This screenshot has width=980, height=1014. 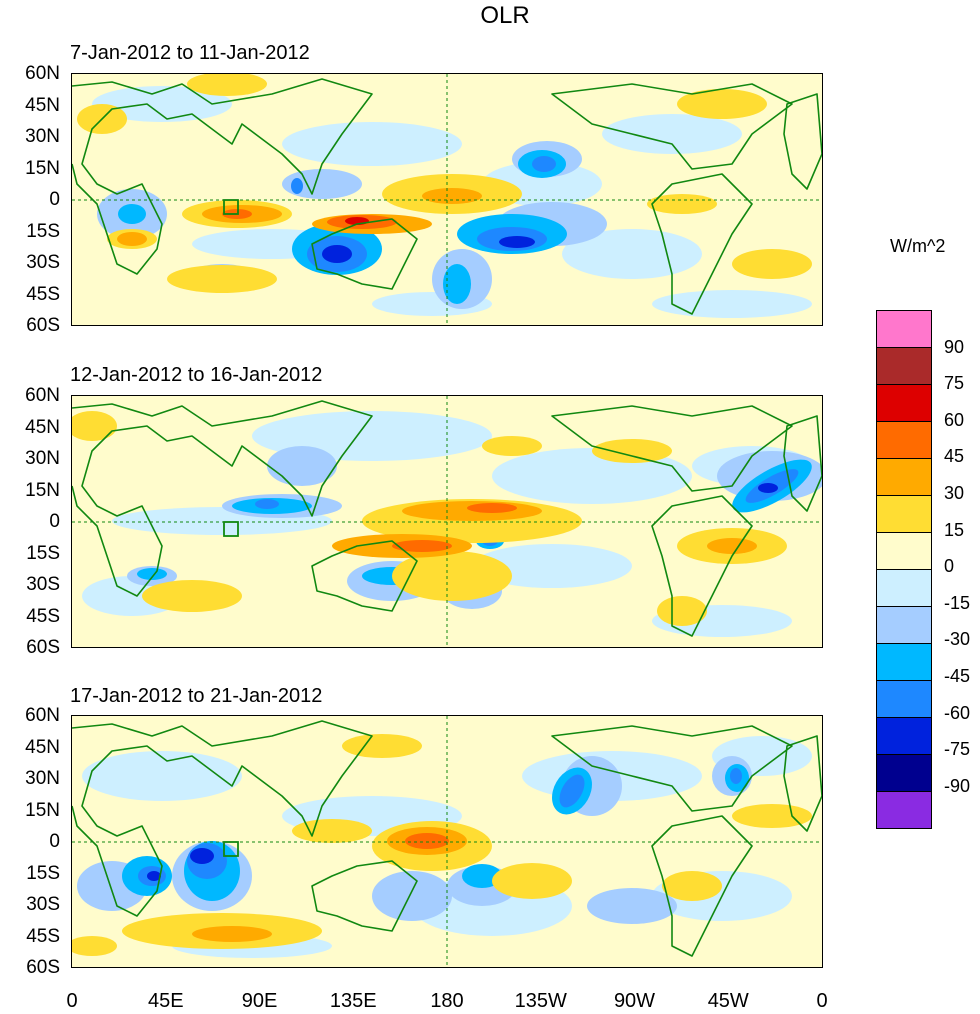 What do you see at coordinates (447, 1001) in the screenshot?
I see `lon-label: 180` at bounding box center [447, 1001].